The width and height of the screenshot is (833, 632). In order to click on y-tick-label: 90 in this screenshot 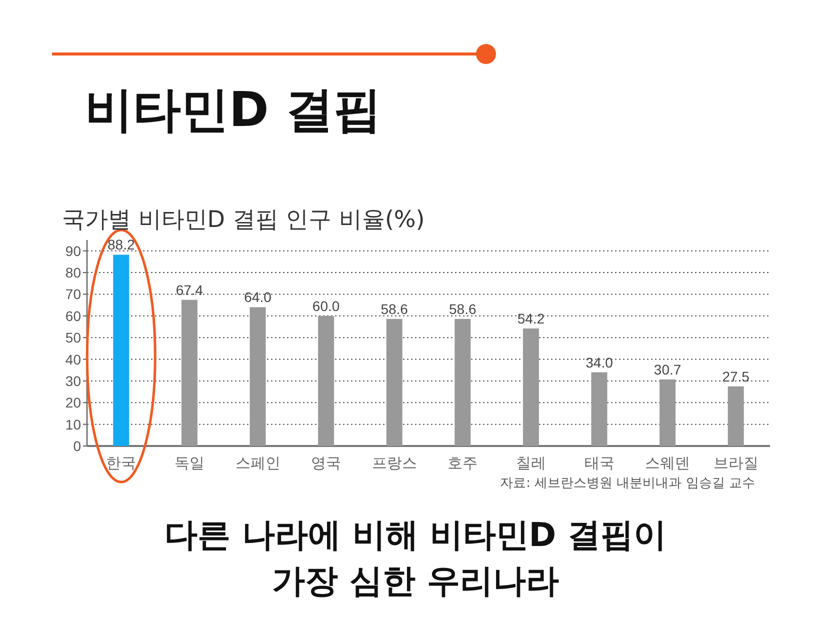, I will do `click(73, 250)`.